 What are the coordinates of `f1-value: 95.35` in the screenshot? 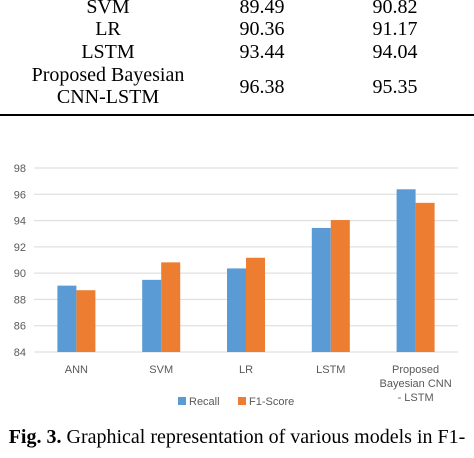 It's located at (395, 87).